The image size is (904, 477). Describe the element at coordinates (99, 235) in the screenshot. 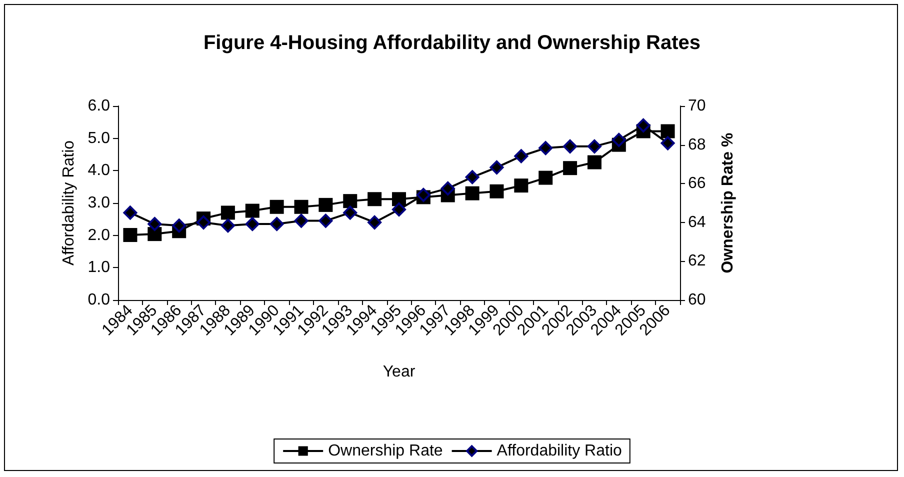

I see `y-tick-label: 2.0` at that location.